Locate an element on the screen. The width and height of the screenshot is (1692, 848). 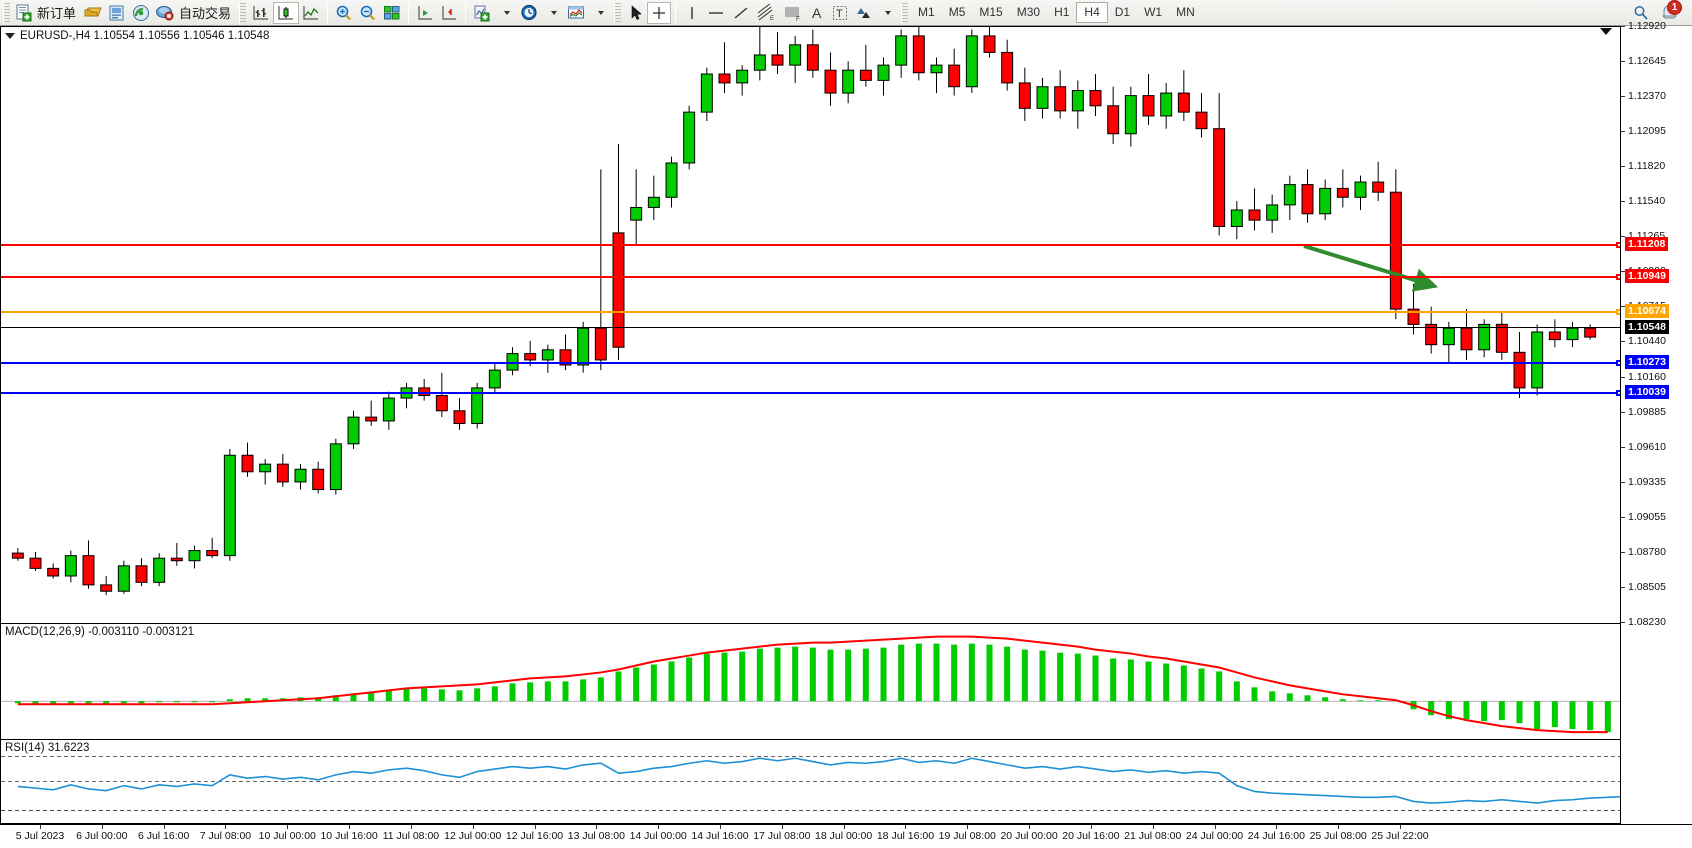
new-order-button: 新订单 is located at coordinates (47, 13).